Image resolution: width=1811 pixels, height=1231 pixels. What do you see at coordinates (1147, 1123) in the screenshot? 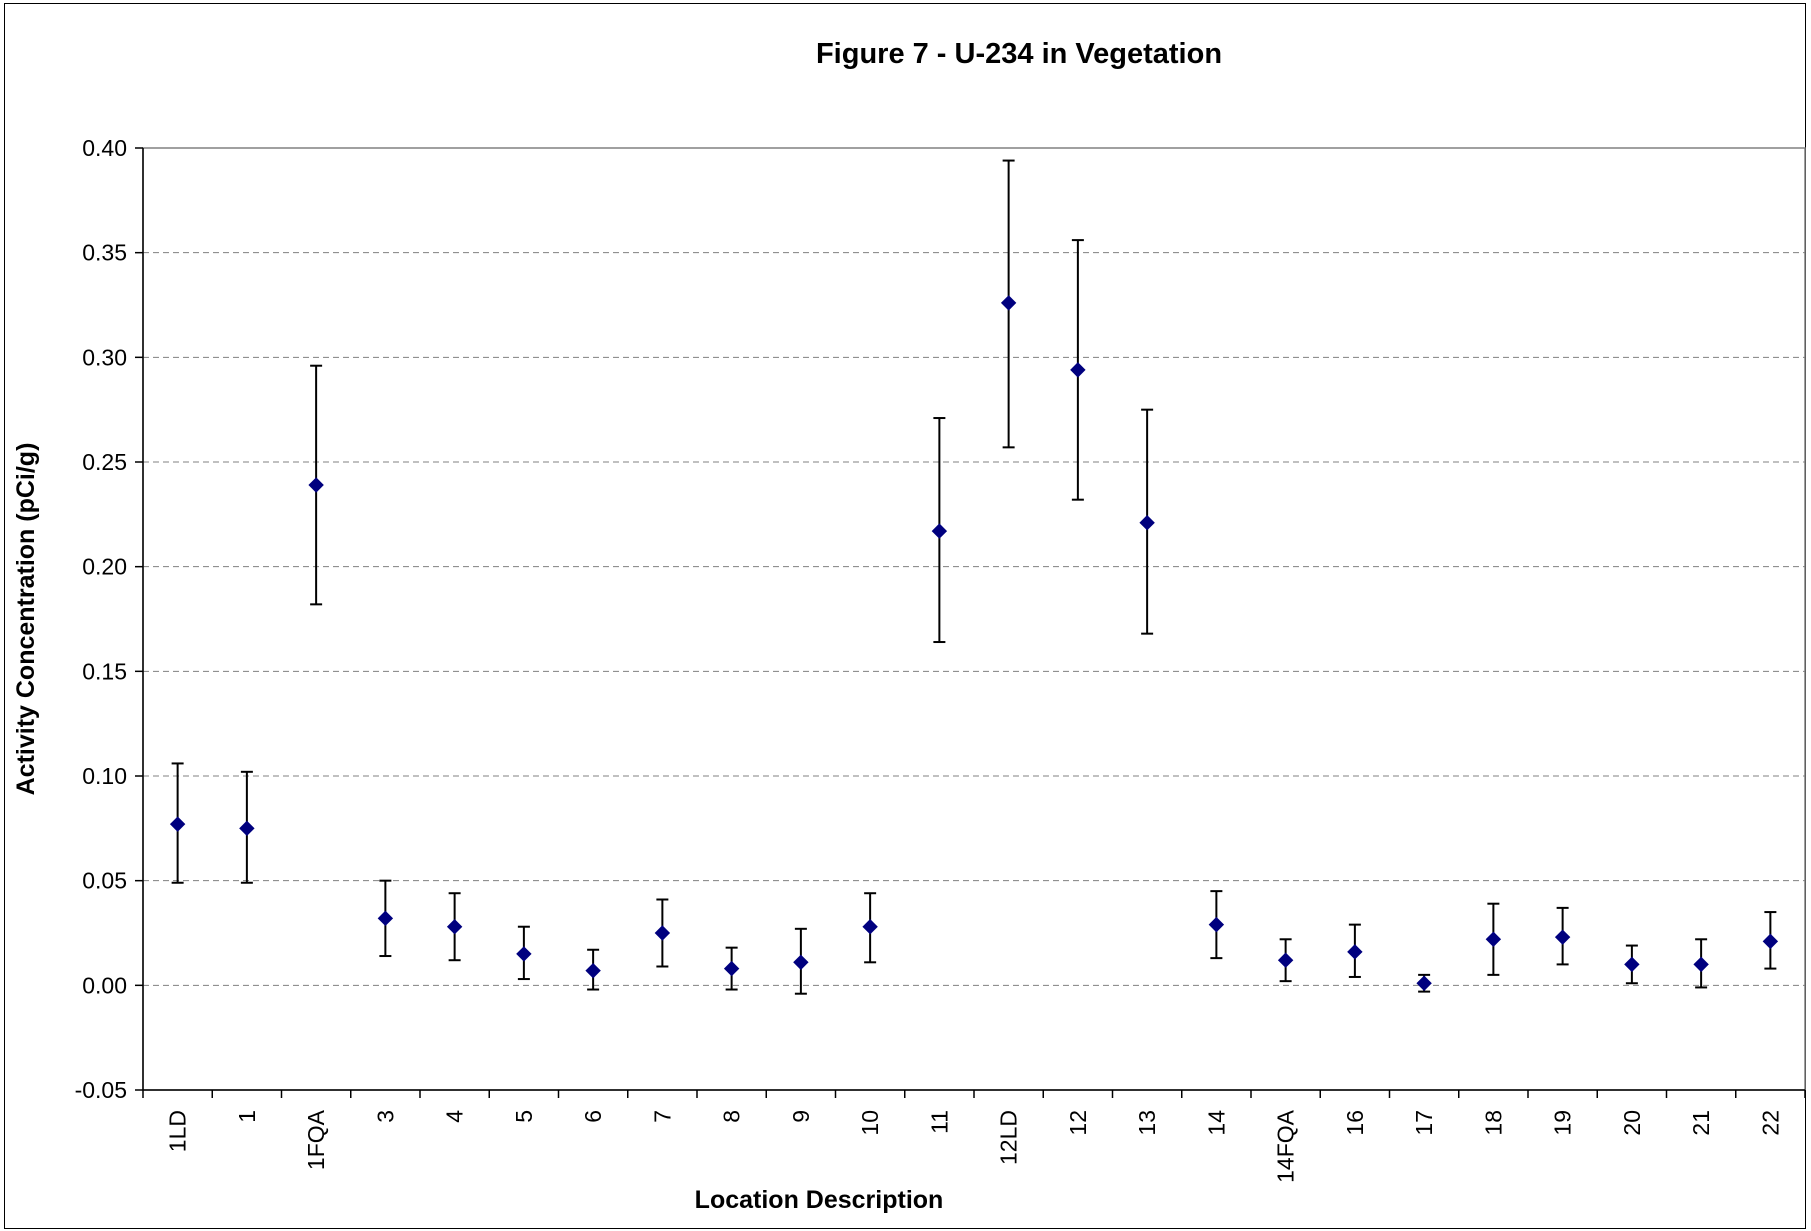
I see `x-tick-label: 13` at bounding box center [1147, 1123].